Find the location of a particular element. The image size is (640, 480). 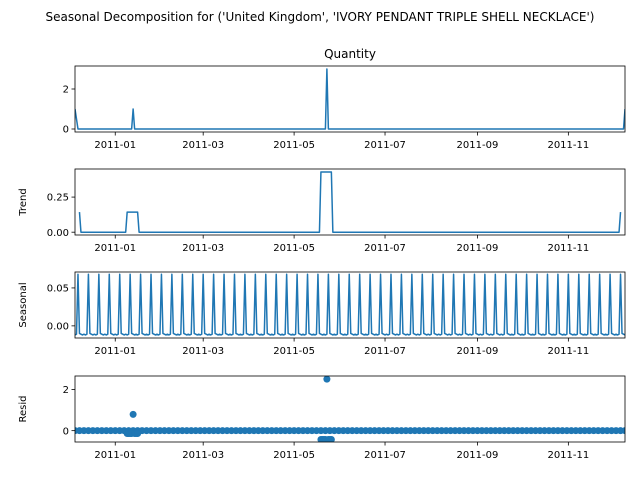

y-axis-label: Resid is located at coordinates (23, 409).